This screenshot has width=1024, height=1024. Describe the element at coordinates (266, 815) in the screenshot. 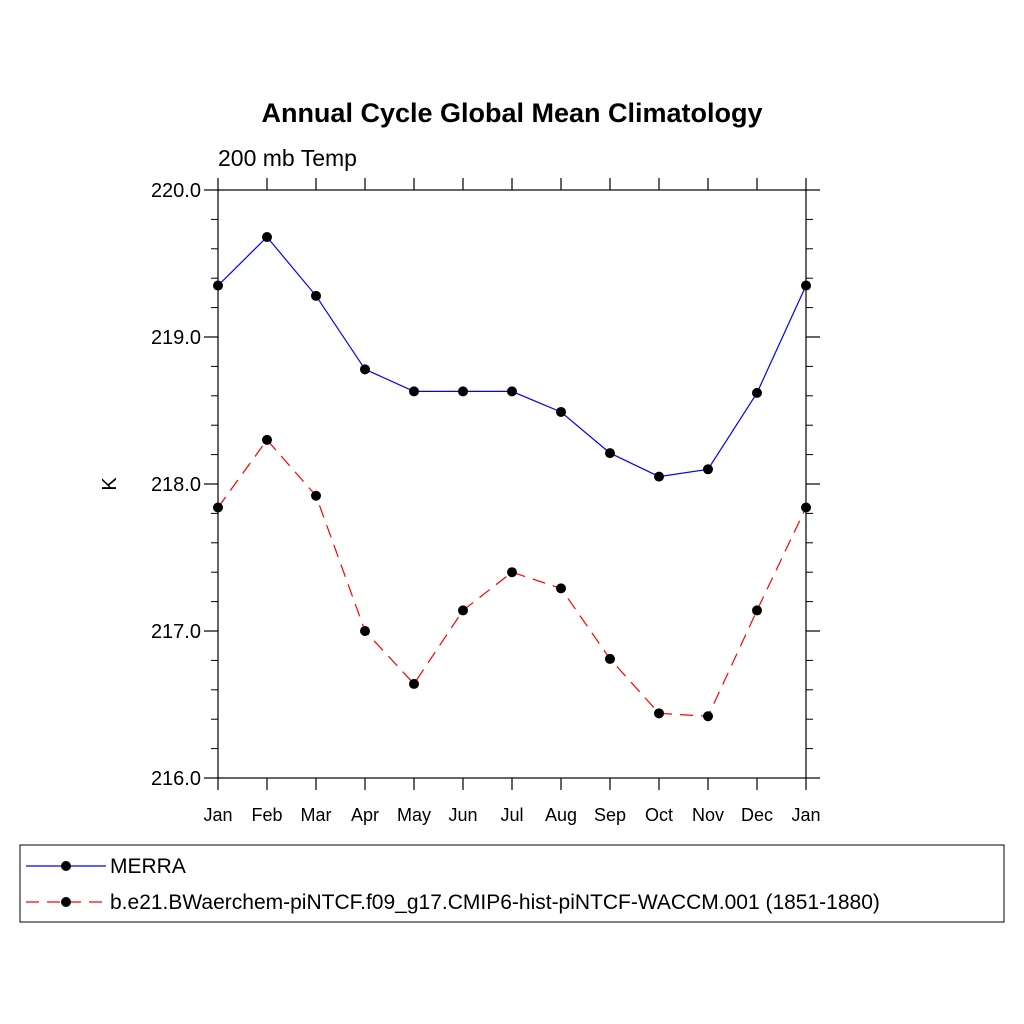

I see `x-tick-label: Feb` at that location.